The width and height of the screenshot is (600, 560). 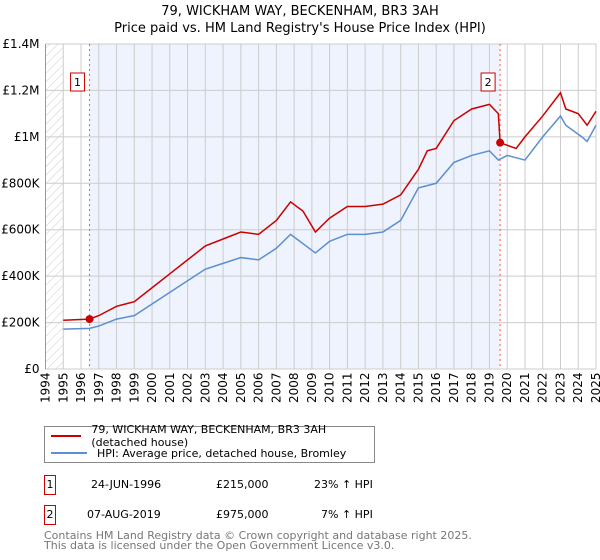 I want to click on sale-row: 1 24-JUN-1996 £215,000 23% ↑ HPI, so click(x=244, y=485).